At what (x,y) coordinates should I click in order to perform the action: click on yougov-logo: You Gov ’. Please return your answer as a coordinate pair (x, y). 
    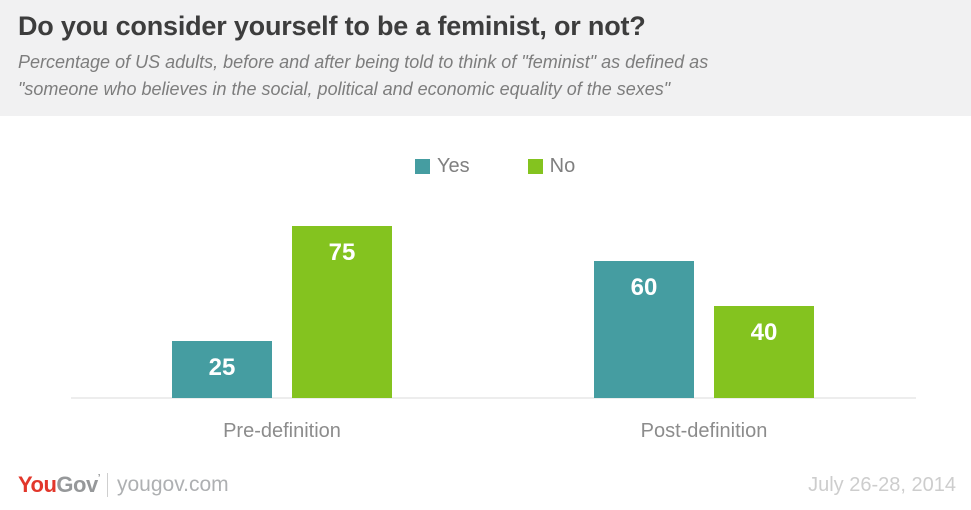
    Looking at the image, I should click on (59, 485).